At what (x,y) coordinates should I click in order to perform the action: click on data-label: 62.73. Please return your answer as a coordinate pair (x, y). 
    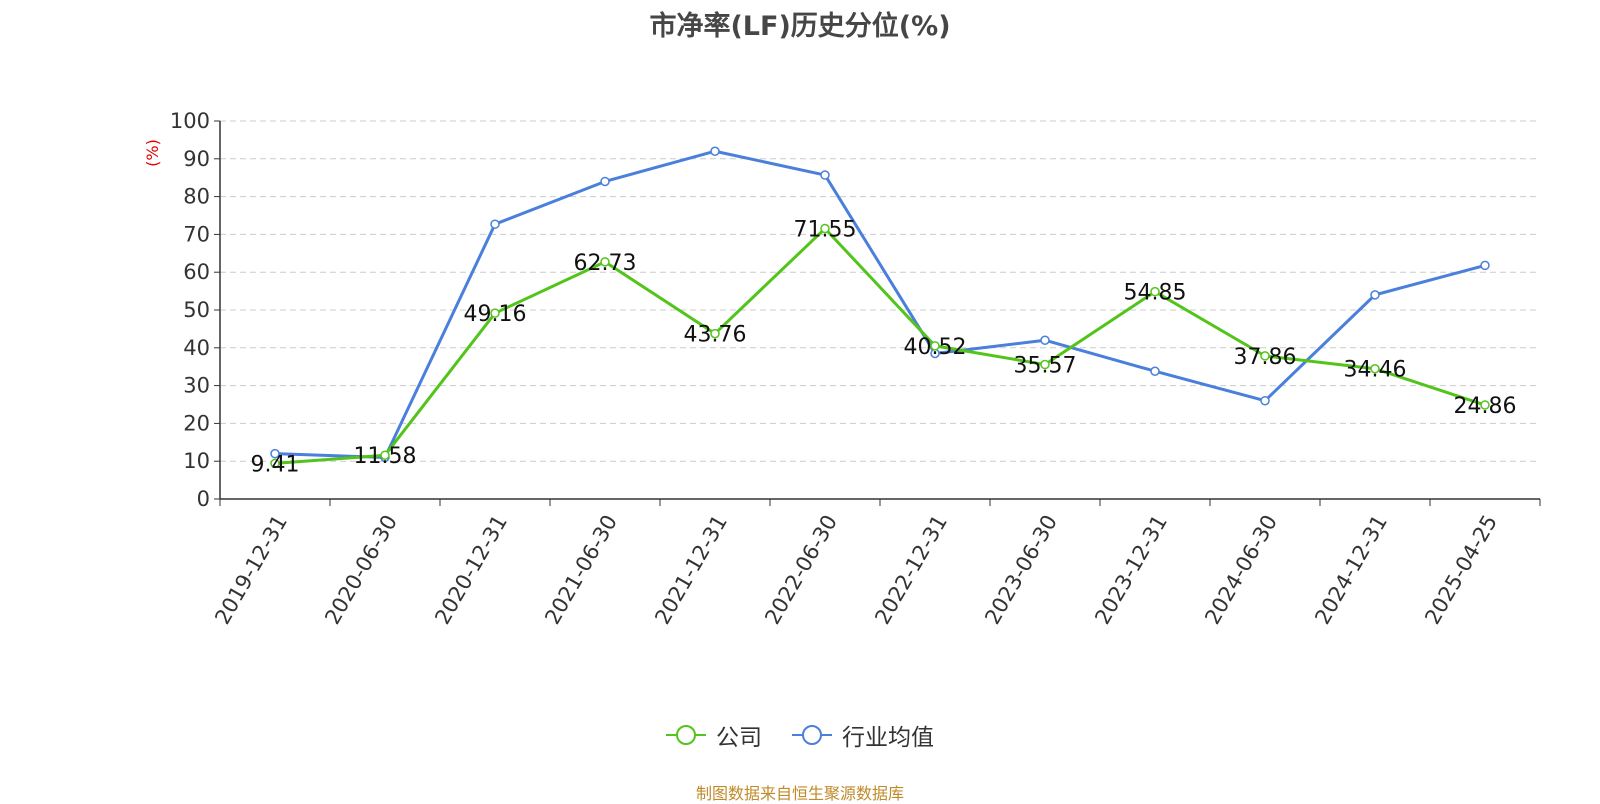
    Looking at the image, I should click on (605, 263).